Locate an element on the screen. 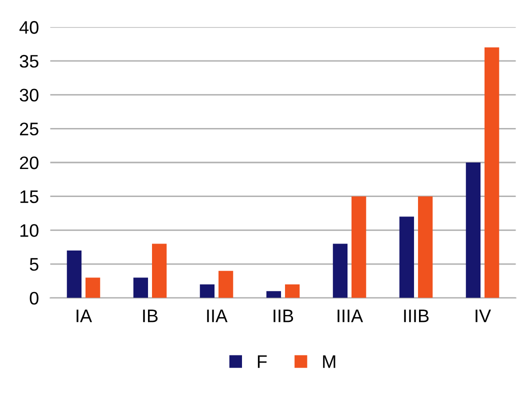 This screenshot has width=529, height=393. y-tick-label: 30 is located at coordinates (29, 95).